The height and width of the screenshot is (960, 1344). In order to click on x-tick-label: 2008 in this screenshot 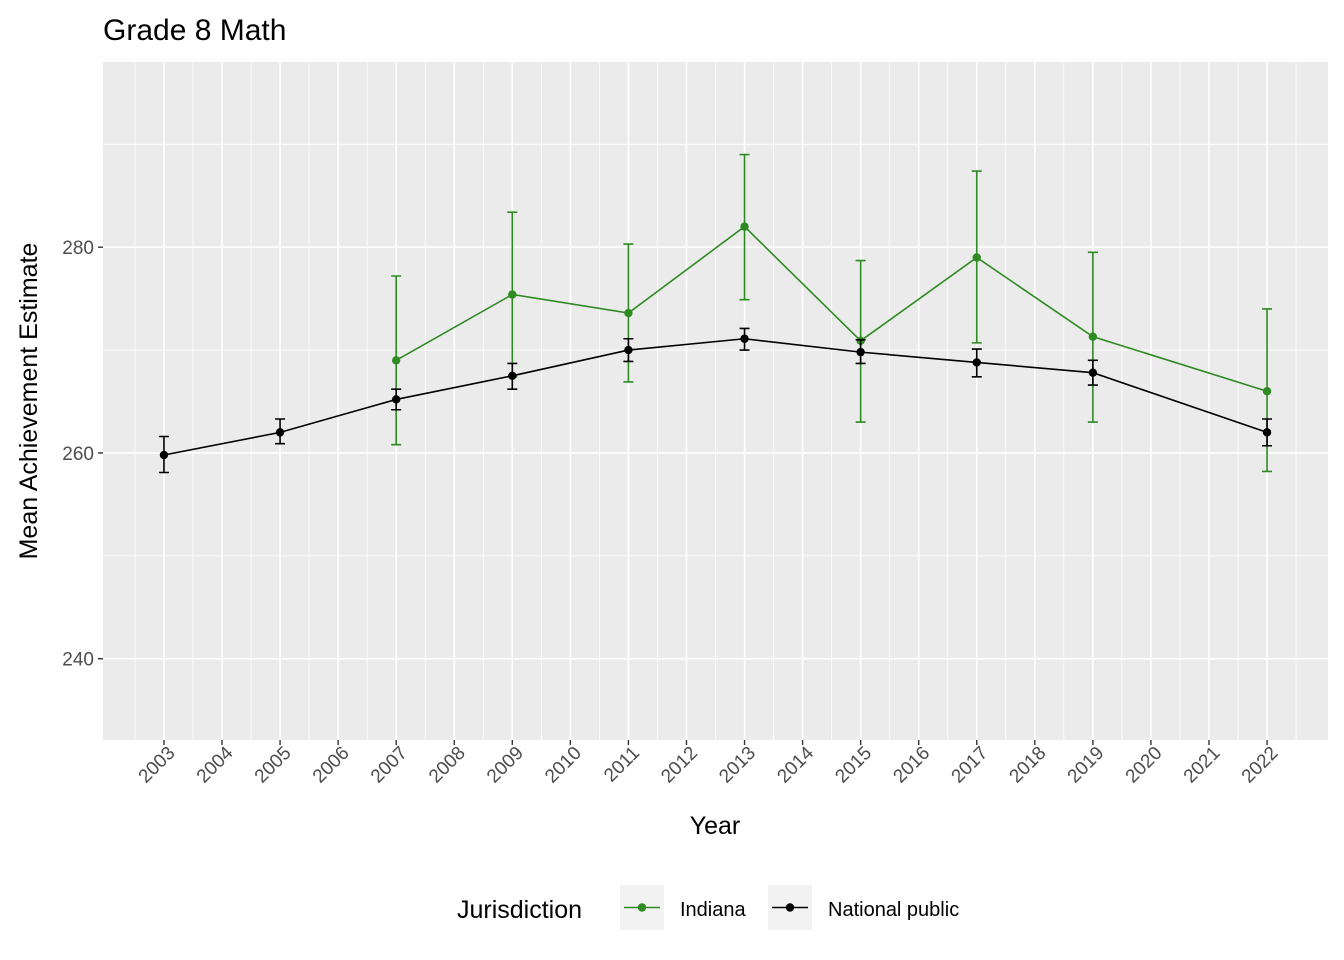, I will do `click(447, 765)`.